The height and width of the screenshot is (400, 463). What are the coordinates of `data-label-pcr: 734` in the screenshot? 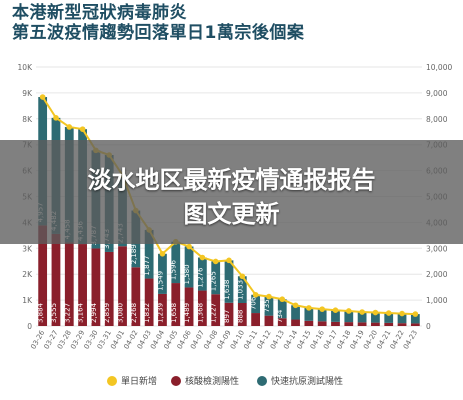 It's located at (280, 316).